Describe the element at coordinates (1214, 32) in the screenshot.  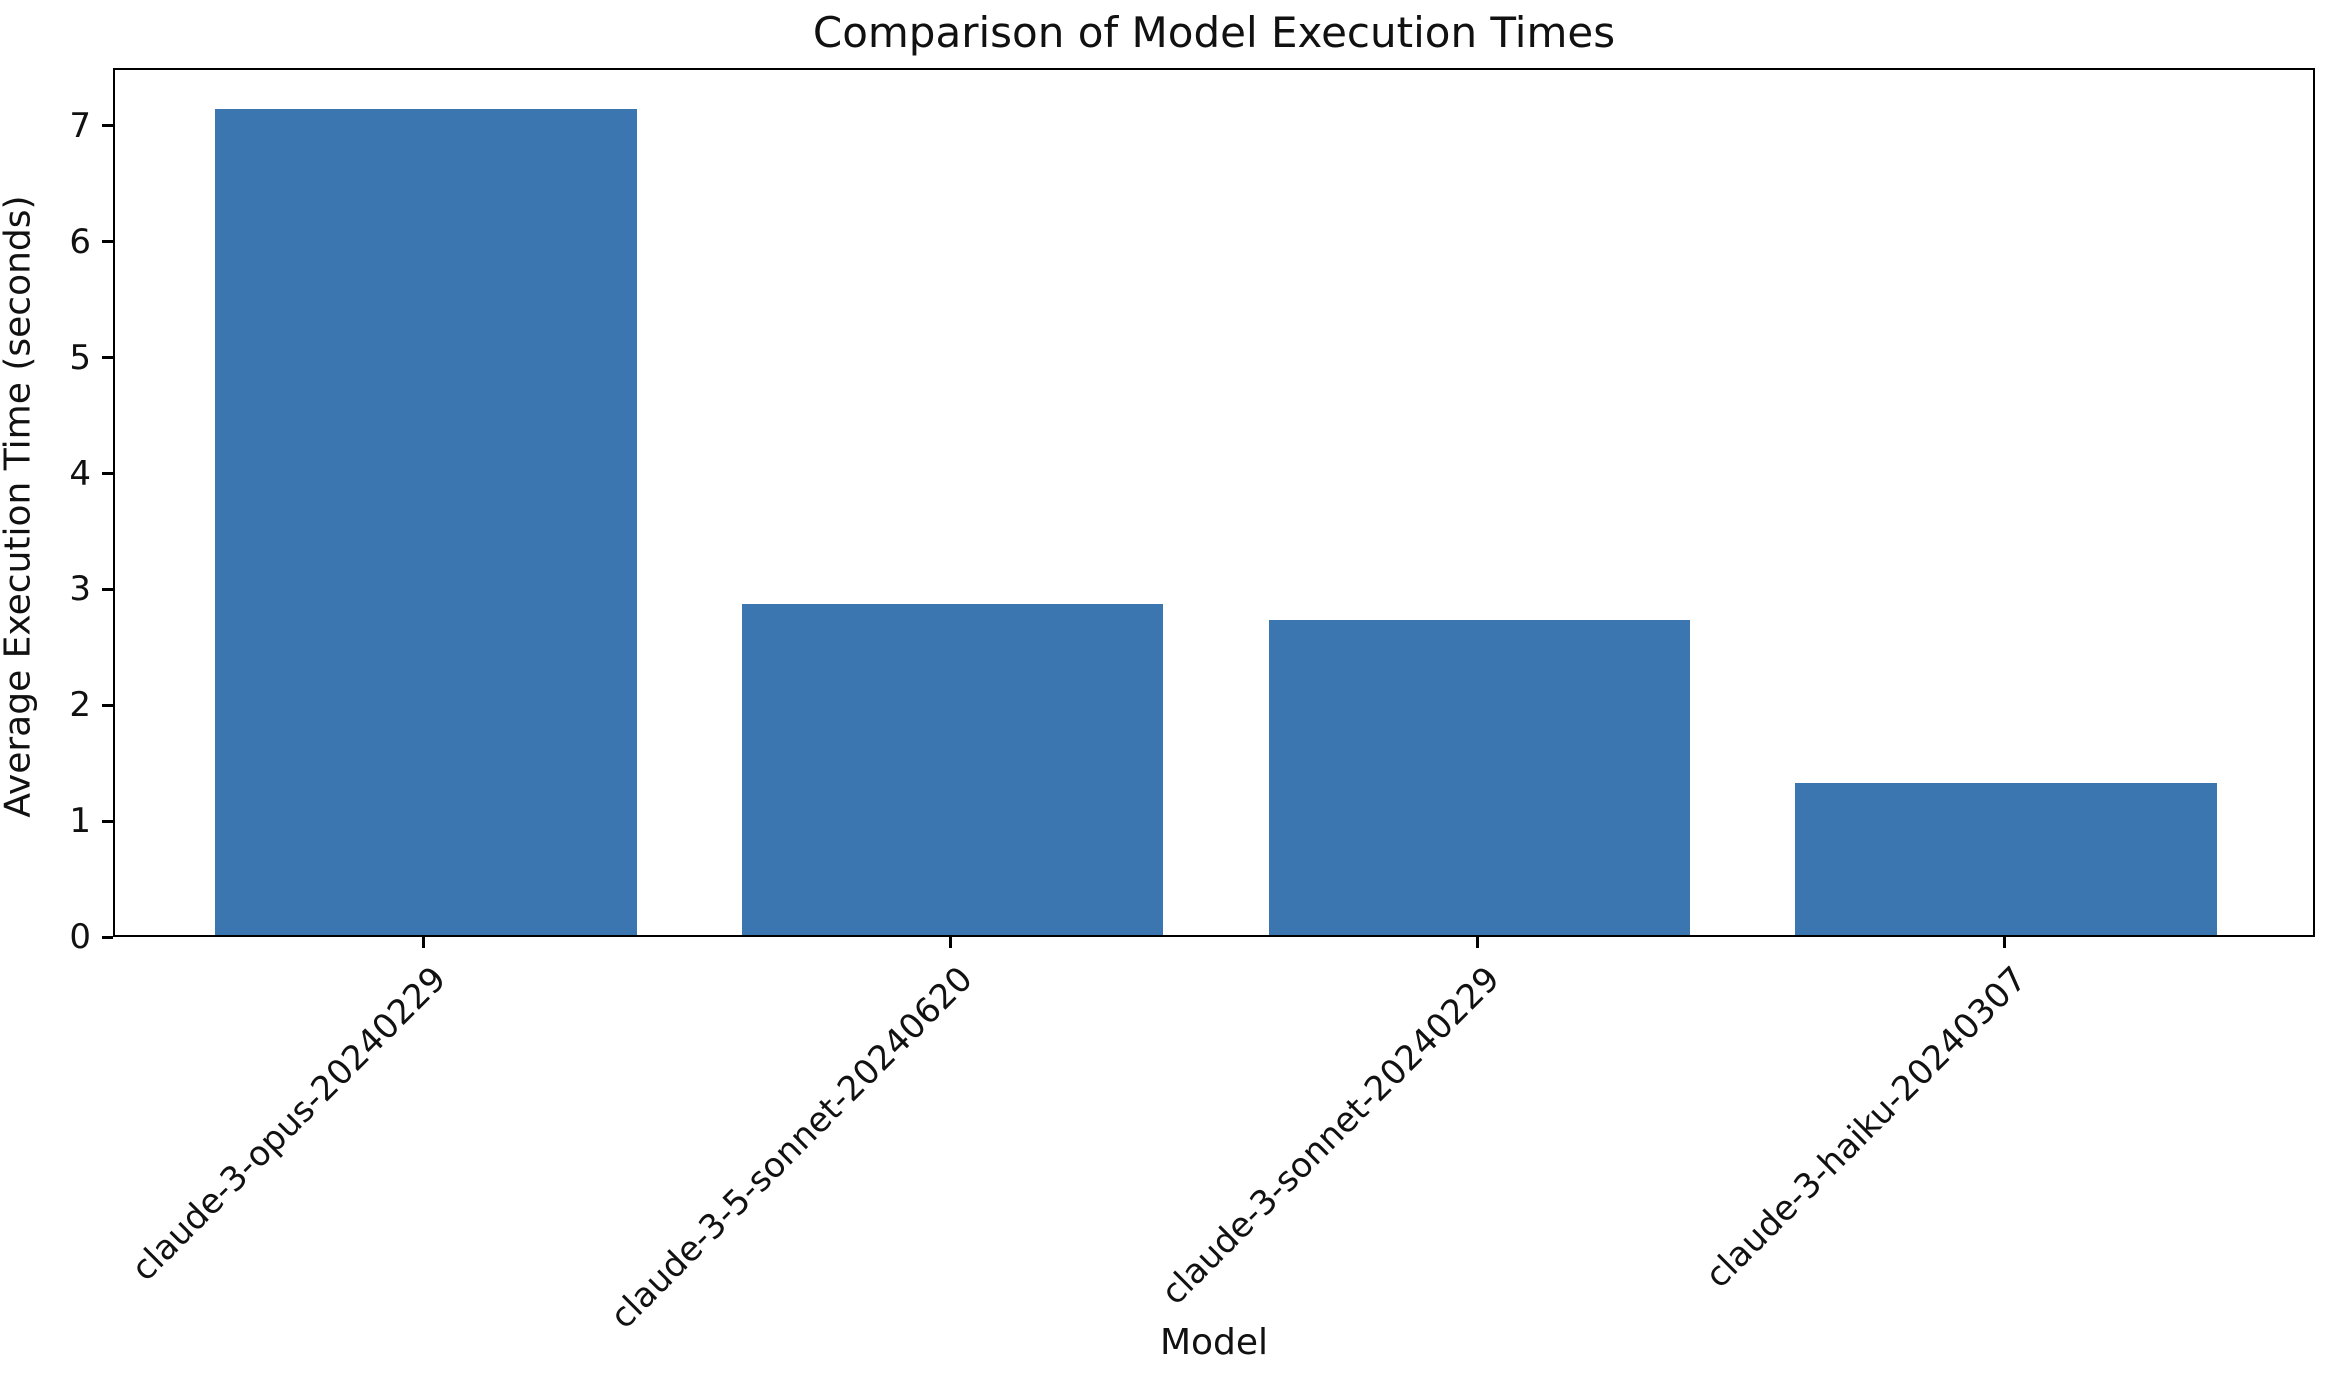
I see `chart-title: Comparison of Model Execution Times` at that location.